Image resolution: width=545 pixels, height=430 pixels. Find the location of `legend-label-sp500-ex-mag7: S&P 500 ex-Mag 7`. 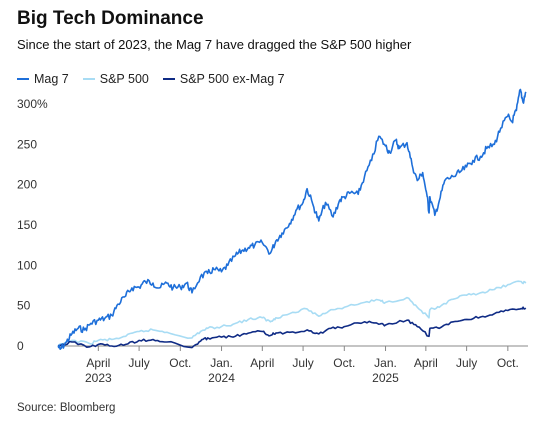

legend-label-sp500-ex-mag7: S&P 500 ex-Mag 7 is located at coordinates (232, 79).